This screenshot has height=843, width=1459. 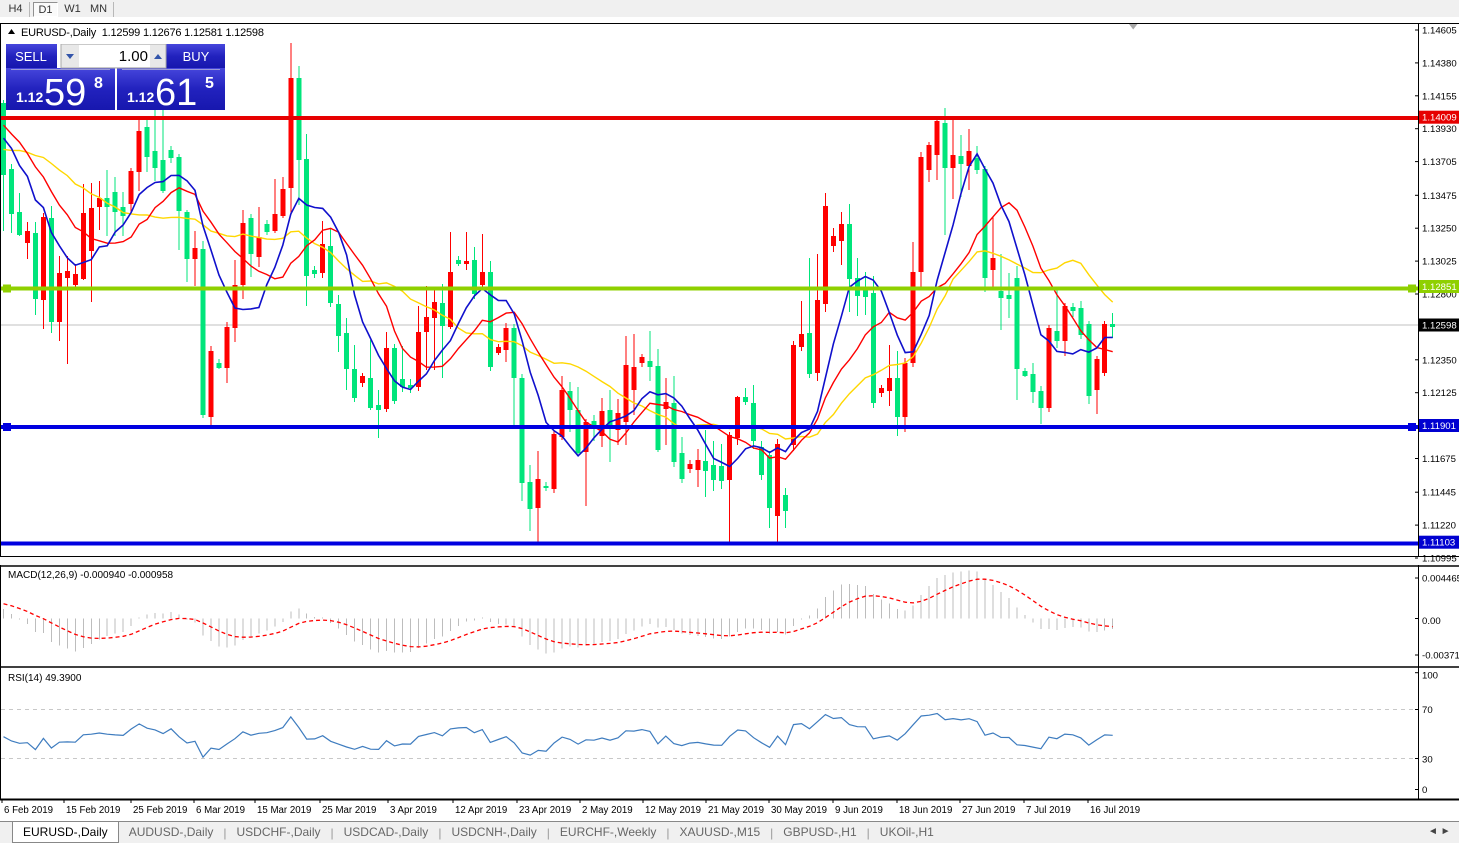 I want to click on svg-text: 1.11220, so click(x=1439, y=526).